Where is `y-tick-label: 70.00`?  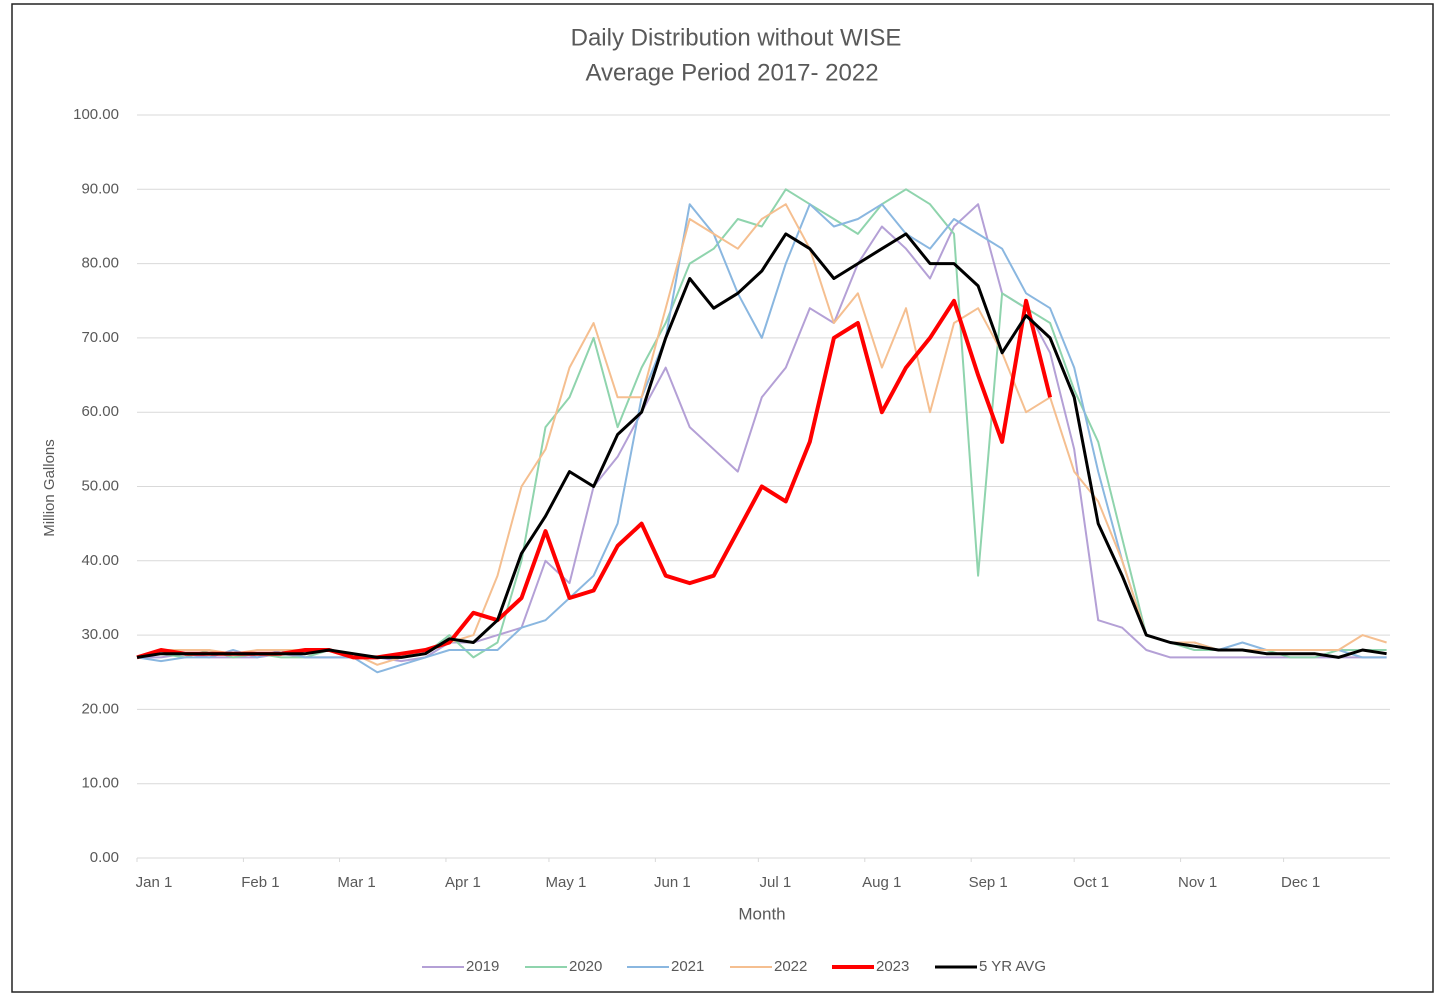 y-tick-label: 70.00 is located at coordinates (100, 337).